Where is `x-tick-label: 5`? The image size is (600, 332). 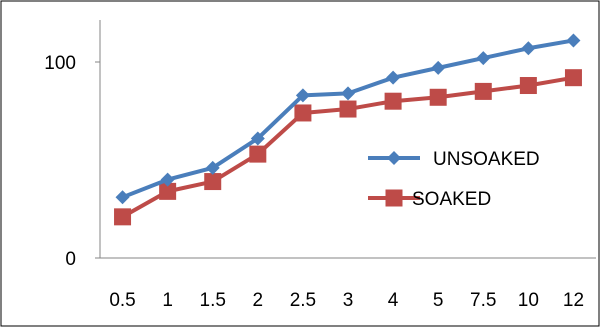
x-tick-label: 5 is located at coordinates (438, 300).